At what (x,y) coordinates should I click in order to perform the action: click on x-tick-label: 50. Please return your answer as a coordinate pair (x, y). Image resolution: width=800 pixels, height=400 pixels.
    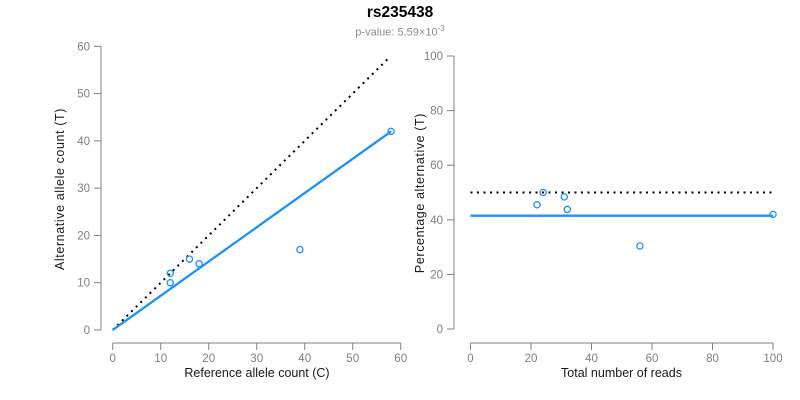
    Looking at the image, I should click on (352, 359).